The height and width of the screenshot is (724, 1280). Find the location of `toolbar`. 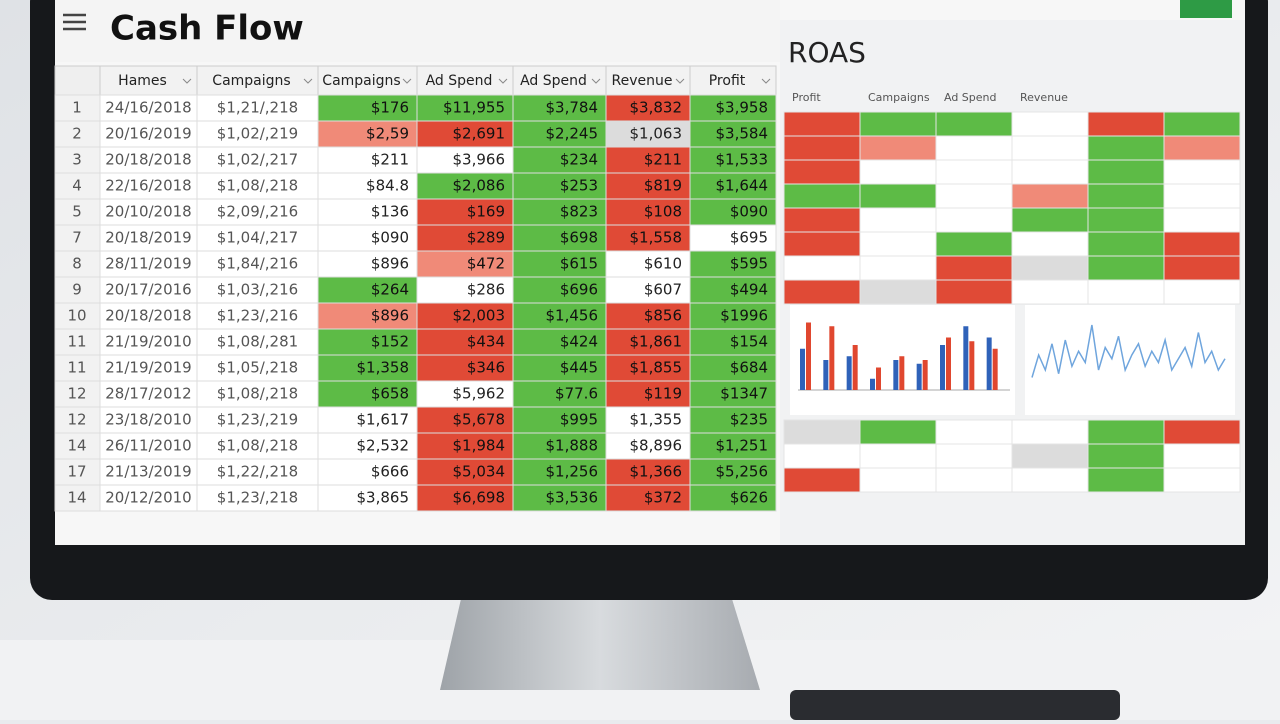

toolbar is located at coordinates (417, 31).